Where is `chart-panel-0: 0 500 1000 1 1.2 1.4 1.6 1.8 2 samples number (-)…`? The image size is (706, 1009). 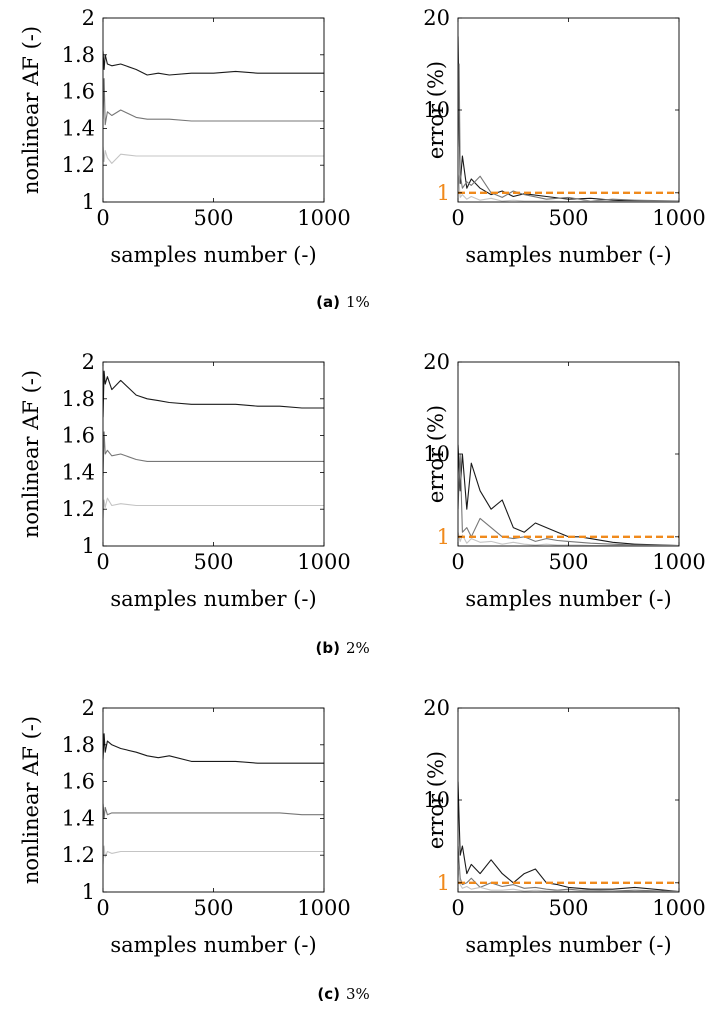 chart-panel-0: 0 500 1000 1 1.2 1.4 1.6 1.8 2 samples number (-)… is located at coordinates (185, 136).